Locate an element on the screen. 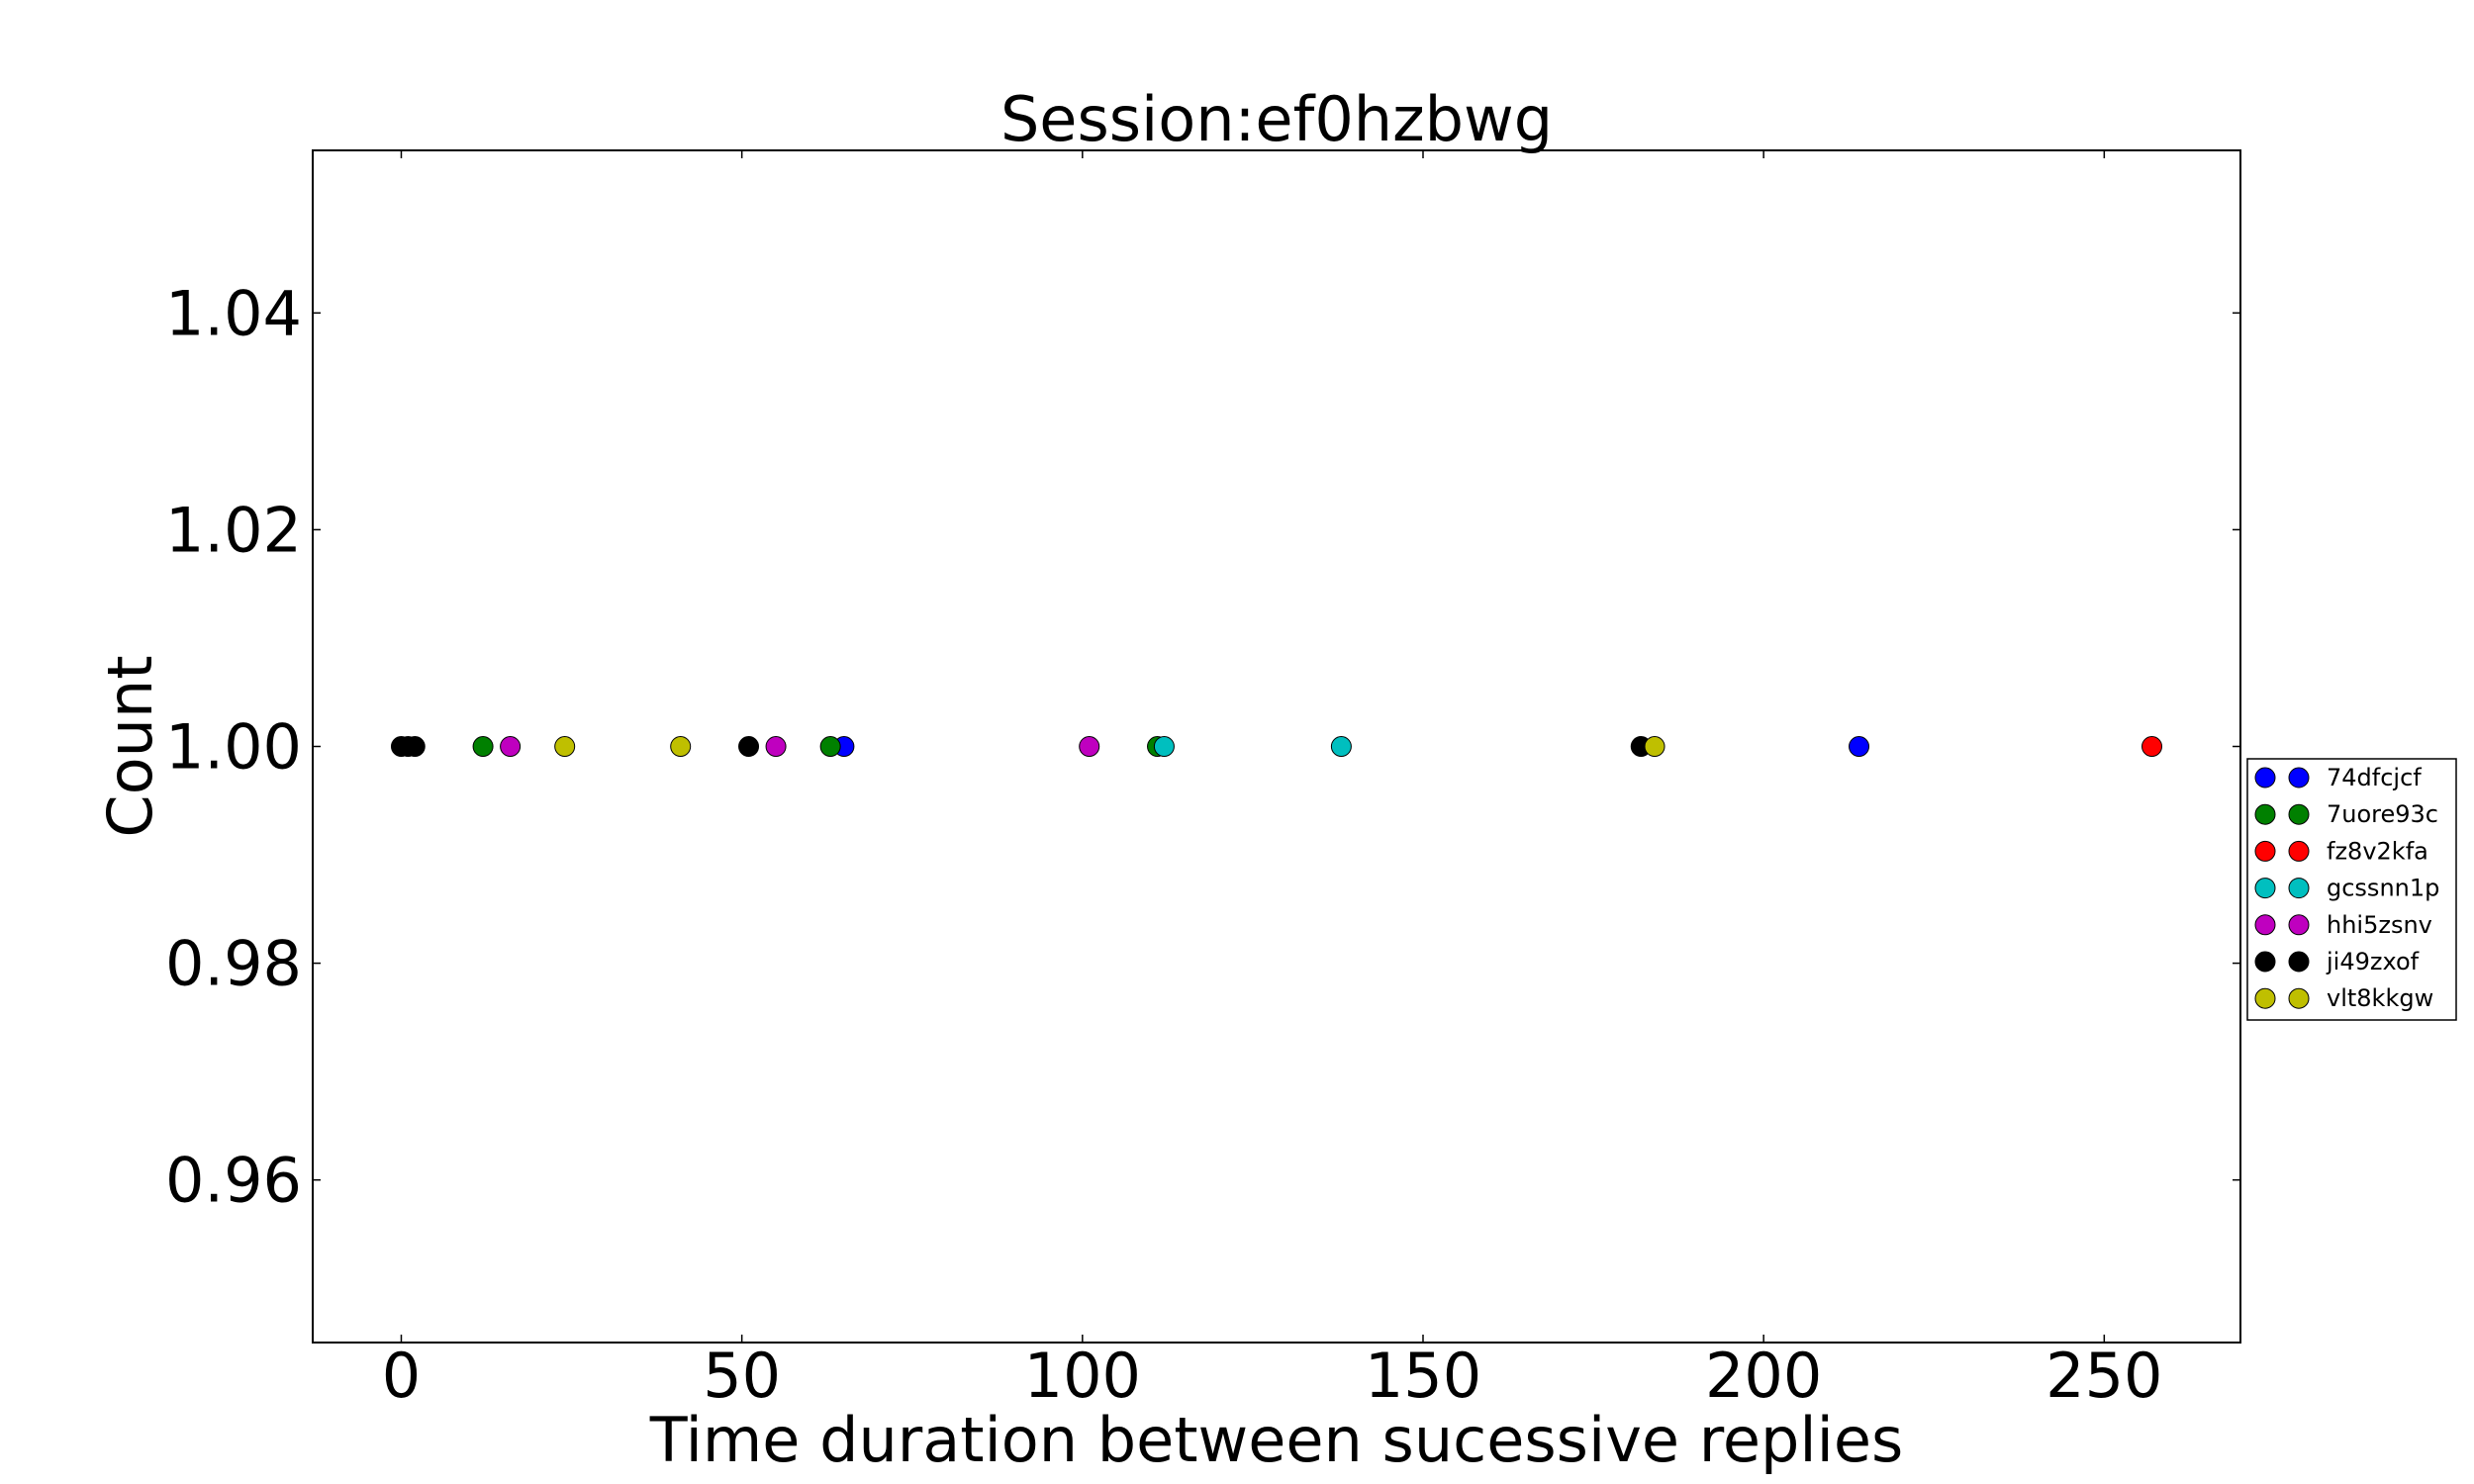 This screenshot has height=1484, width=2474. chart-title: Session:ef0hzbwg is located at coordinates (1276, 119).